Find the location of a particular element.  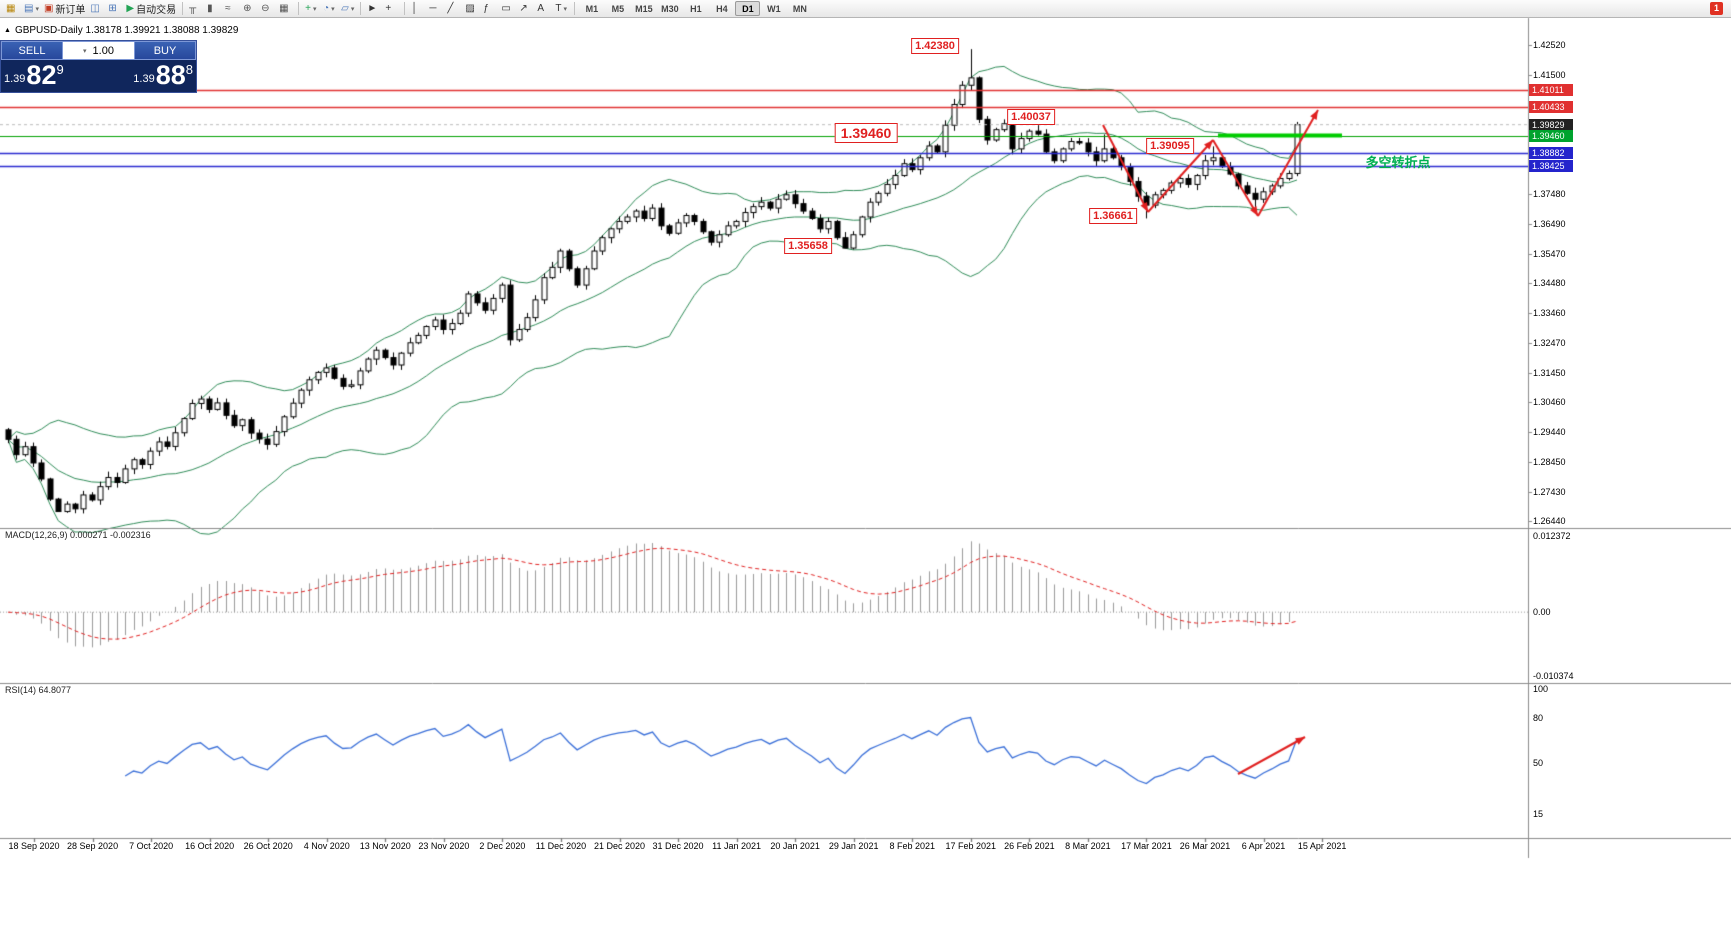

indicators-button-icon: + is located at coordinates (308, 8).